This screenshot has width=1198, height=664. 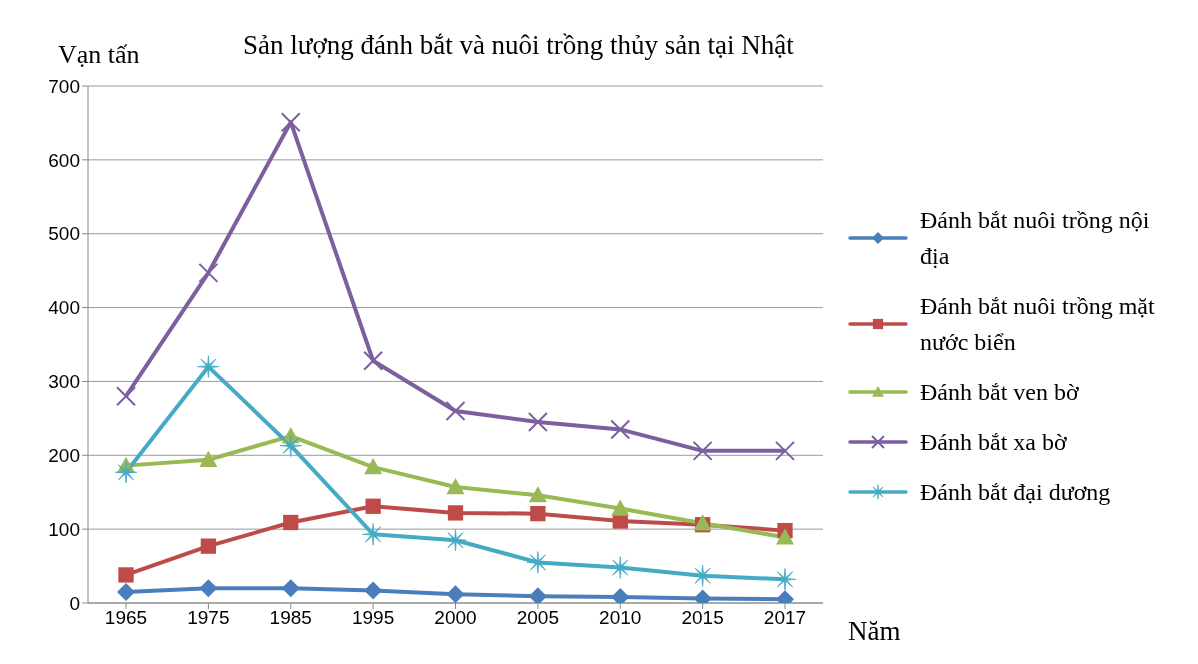 I want to click on legend-label: Đánh bắt nuôi trồng nội địa, so click(x=1035, y=238).